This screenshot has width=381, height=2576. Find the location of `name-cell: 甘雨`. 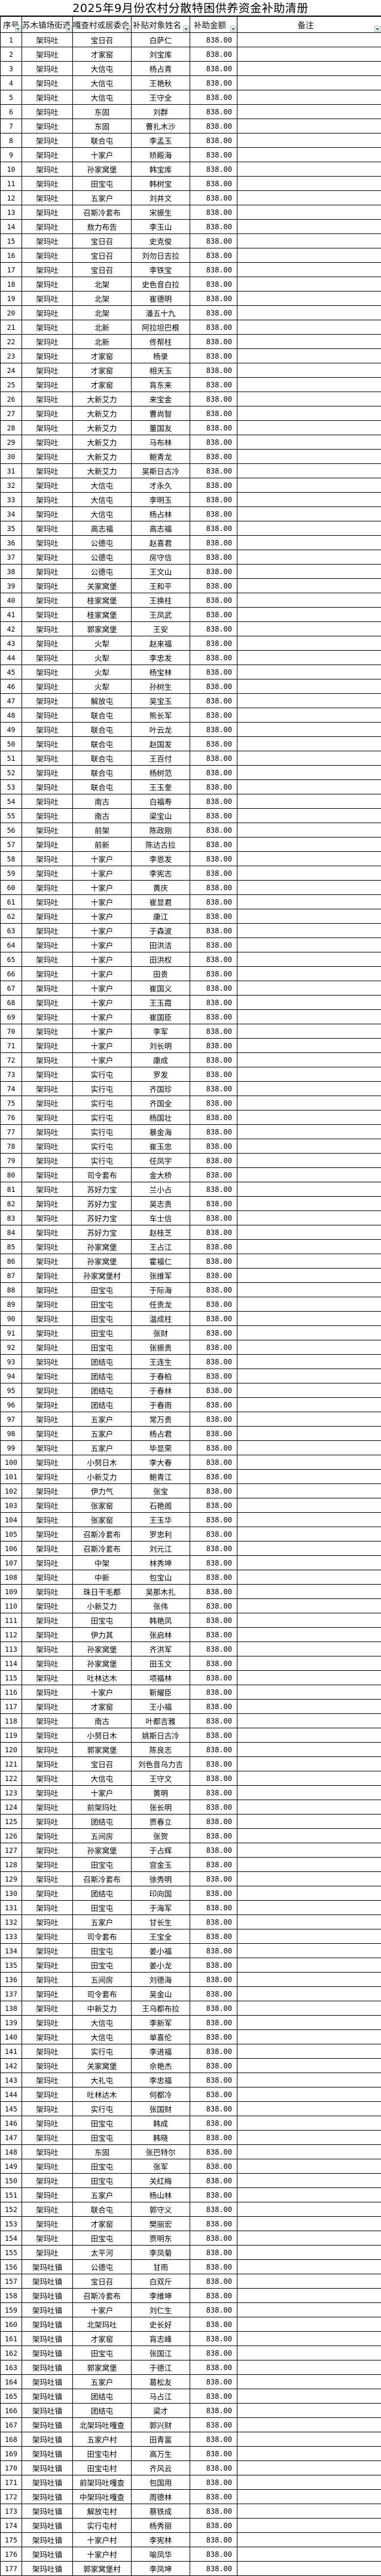

name-cell: 甘雨 is located at coordinates (160, 2266).